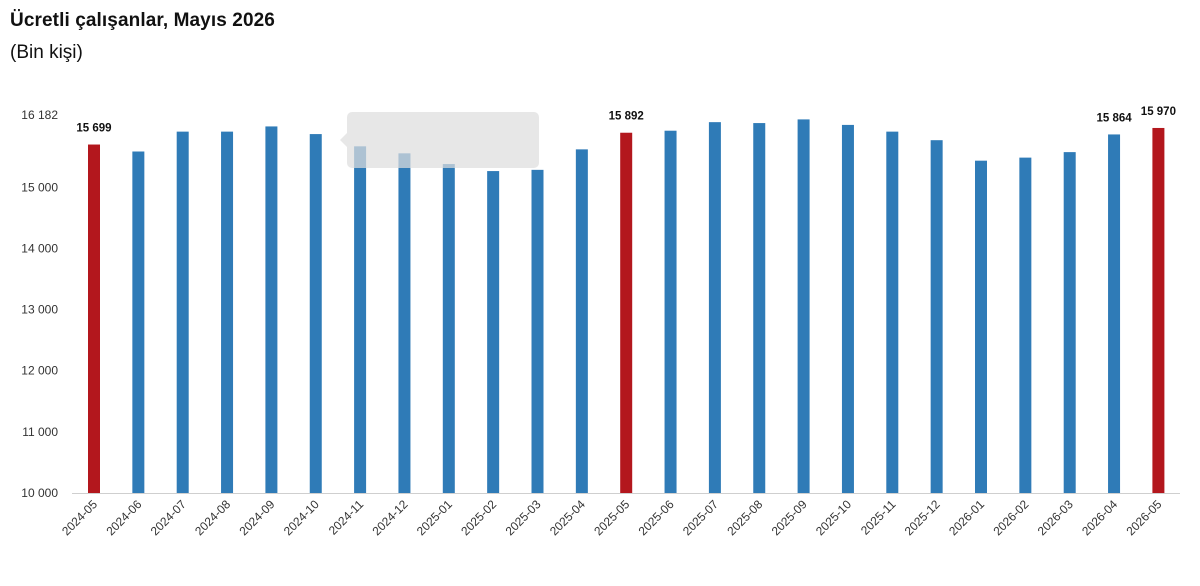  What do you see at coordinates (523, 517) in the screenshot?
I see `x-tick-label: 2025-03` at bounding box center [523, 517].